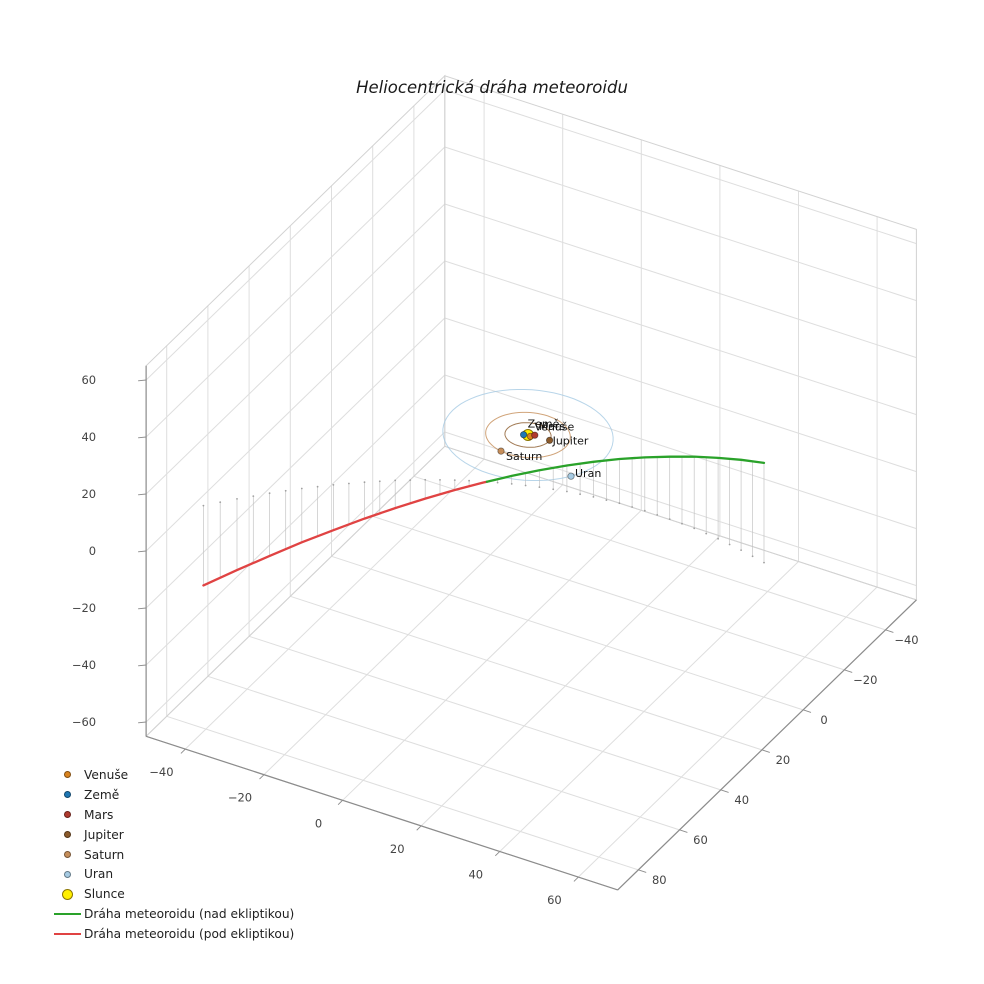  Describe the element at coordinates (355, 836) in the screenshot. I see `x-tick-labels: −40 −20 0 20 40 60` at that location.